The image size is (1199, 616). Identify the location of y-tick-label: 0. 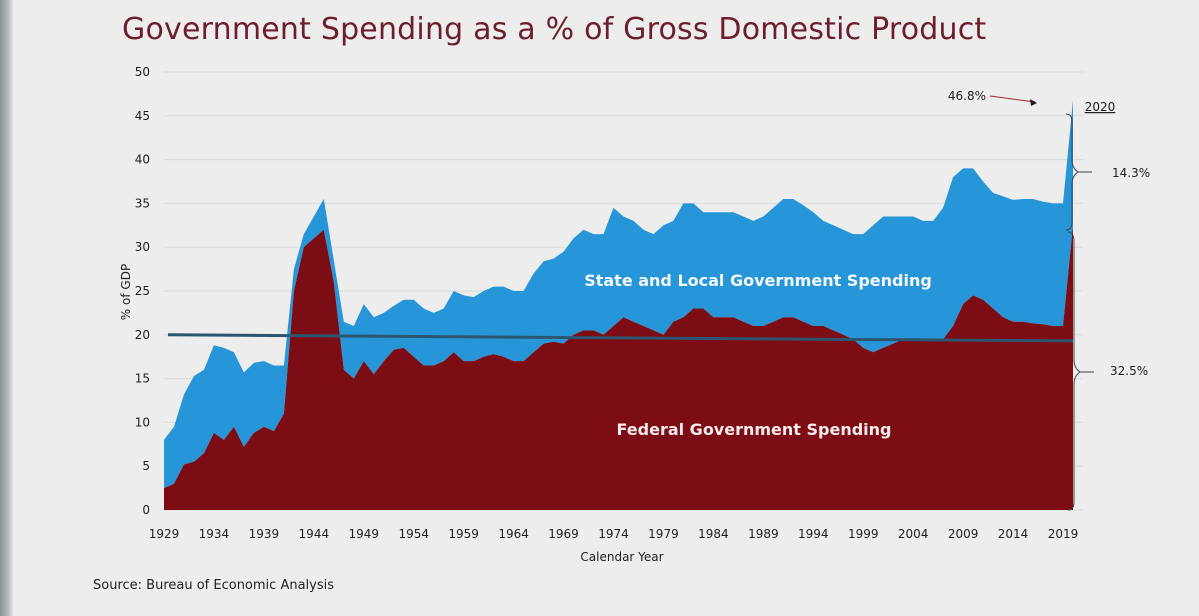
(146, 510).